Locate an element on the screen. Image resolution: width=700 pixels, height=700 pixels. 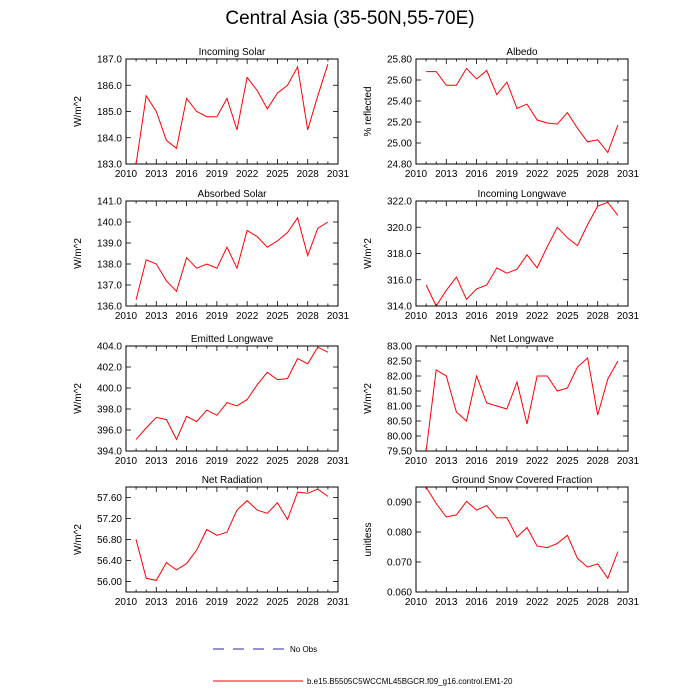
panel-title: Absorbed Solar is located at coordinates (233, 194).